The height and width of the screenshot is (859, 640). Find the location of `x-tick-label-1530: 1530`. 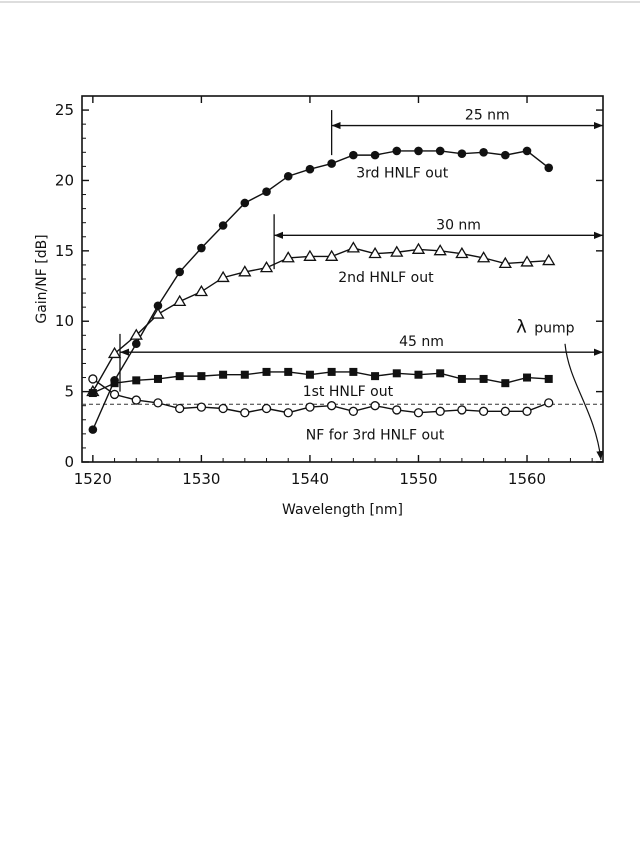

x-tick-label-1530: 1530 is located at coordinates (201, 479).